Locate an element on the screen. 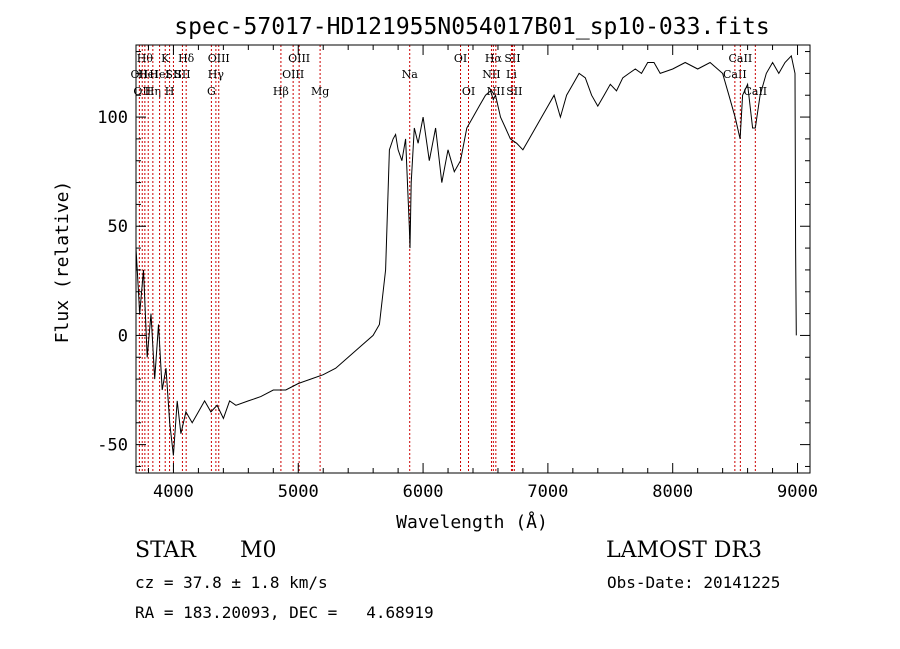 The height and width of the screenshot is (649, 900). line-marker-label-24: Li is located at coordinates (511, 74).